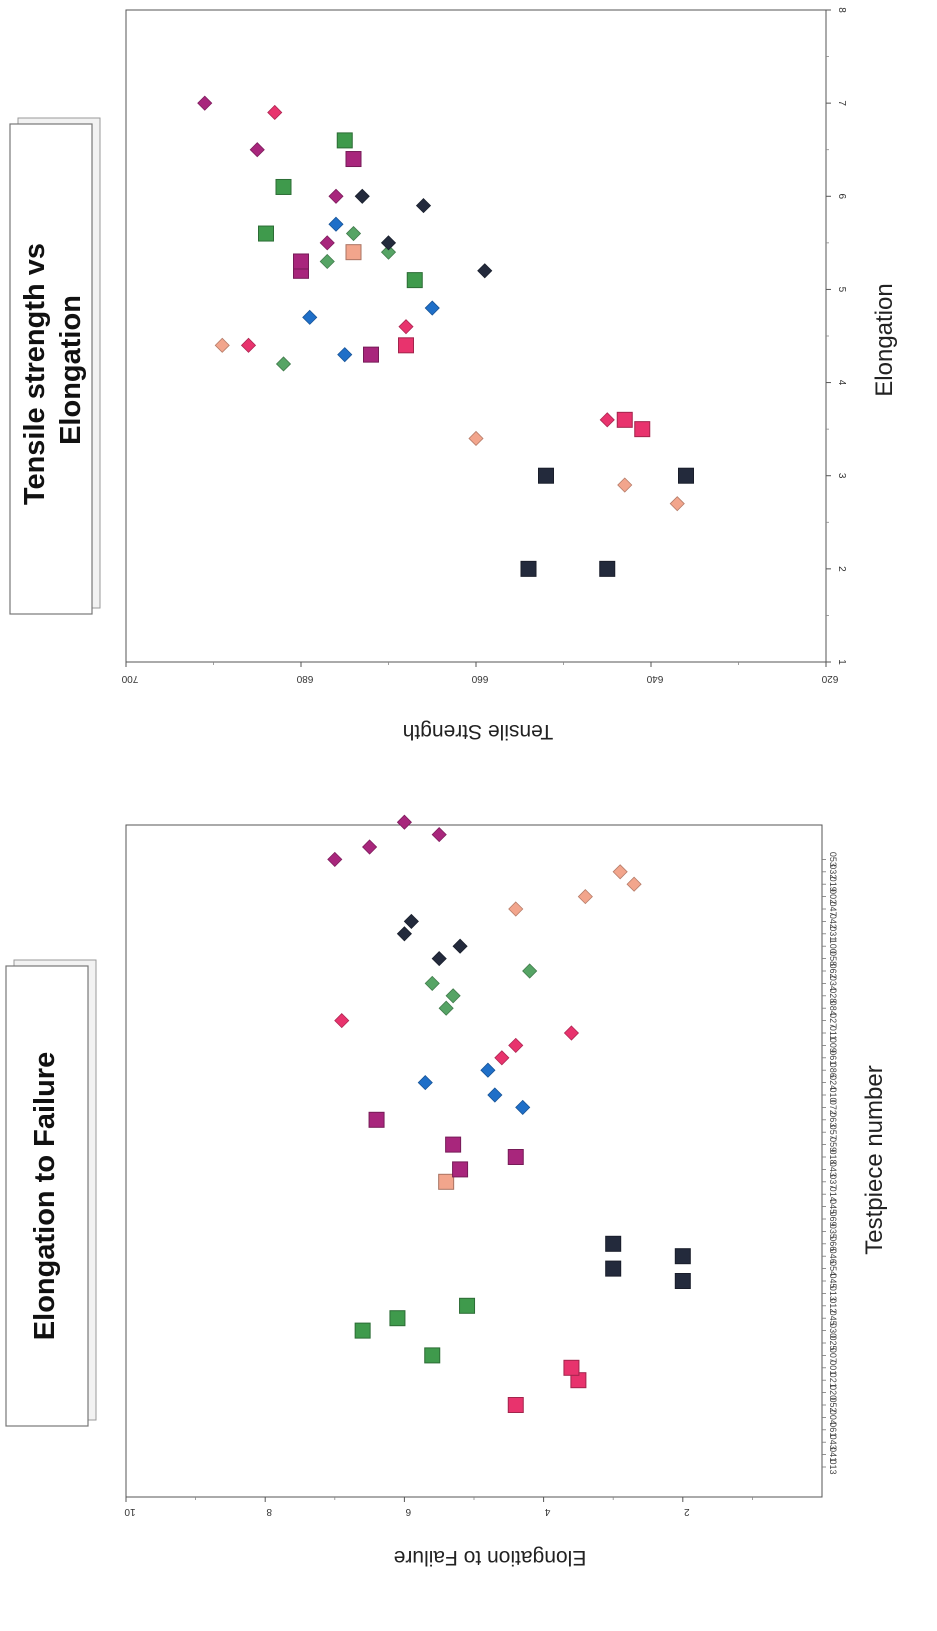  Describe the element at coordinates (833, 1082) in the screenshot. I see `chart1-xtick-label: 024` at that location.